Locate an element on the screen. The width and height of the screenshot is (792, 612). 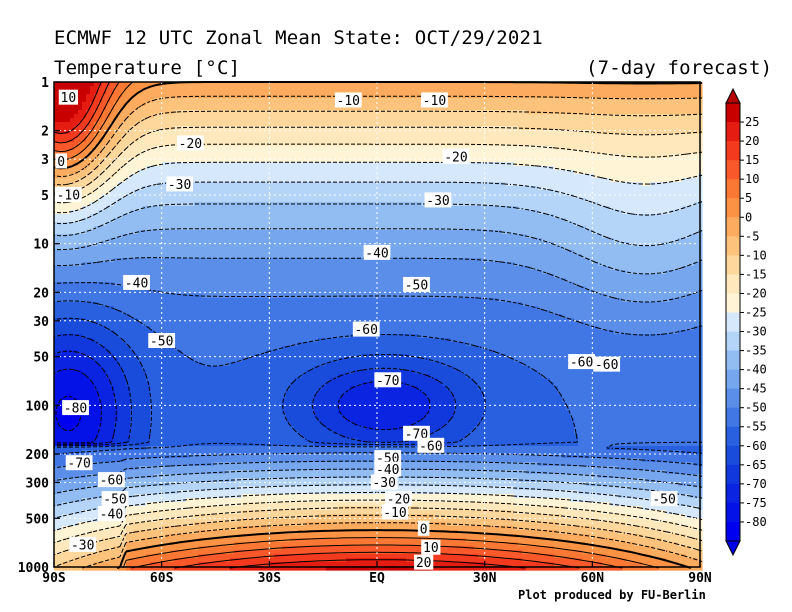
colorbar-label: -80 is located at coordinates (756, 522).